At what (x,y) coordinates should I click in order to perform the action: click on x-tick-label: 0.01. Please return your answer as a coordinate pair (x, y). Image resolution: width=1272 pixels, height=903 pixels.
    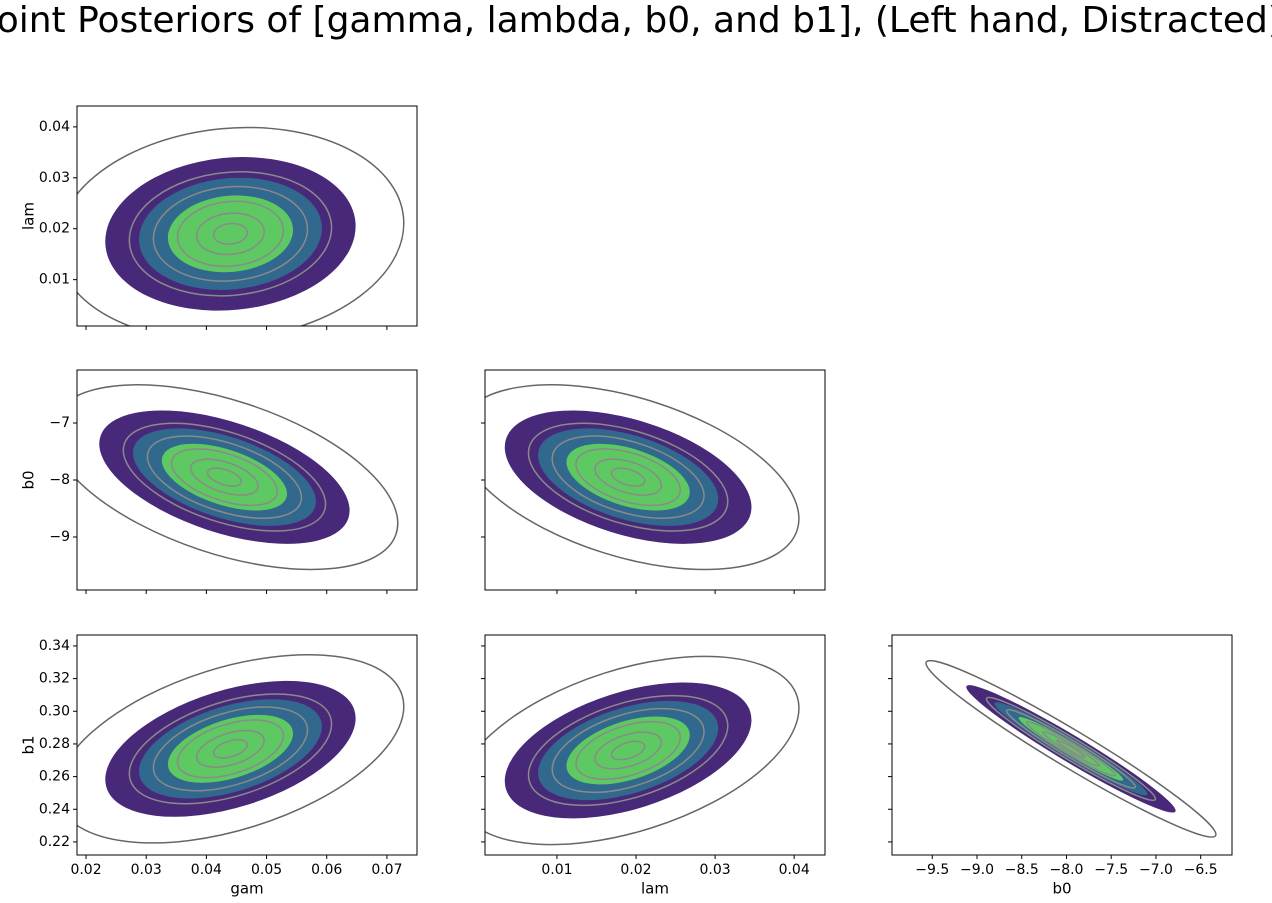
    Looking at the image, I should click on (556, 870).